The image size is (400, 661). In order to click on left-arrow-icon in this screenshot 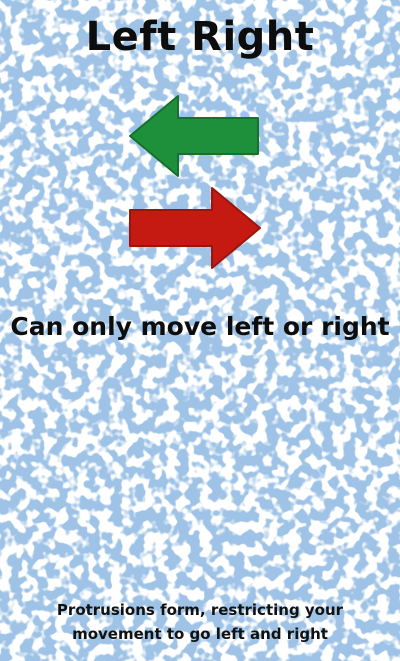, I will do `click(194, 136)`.